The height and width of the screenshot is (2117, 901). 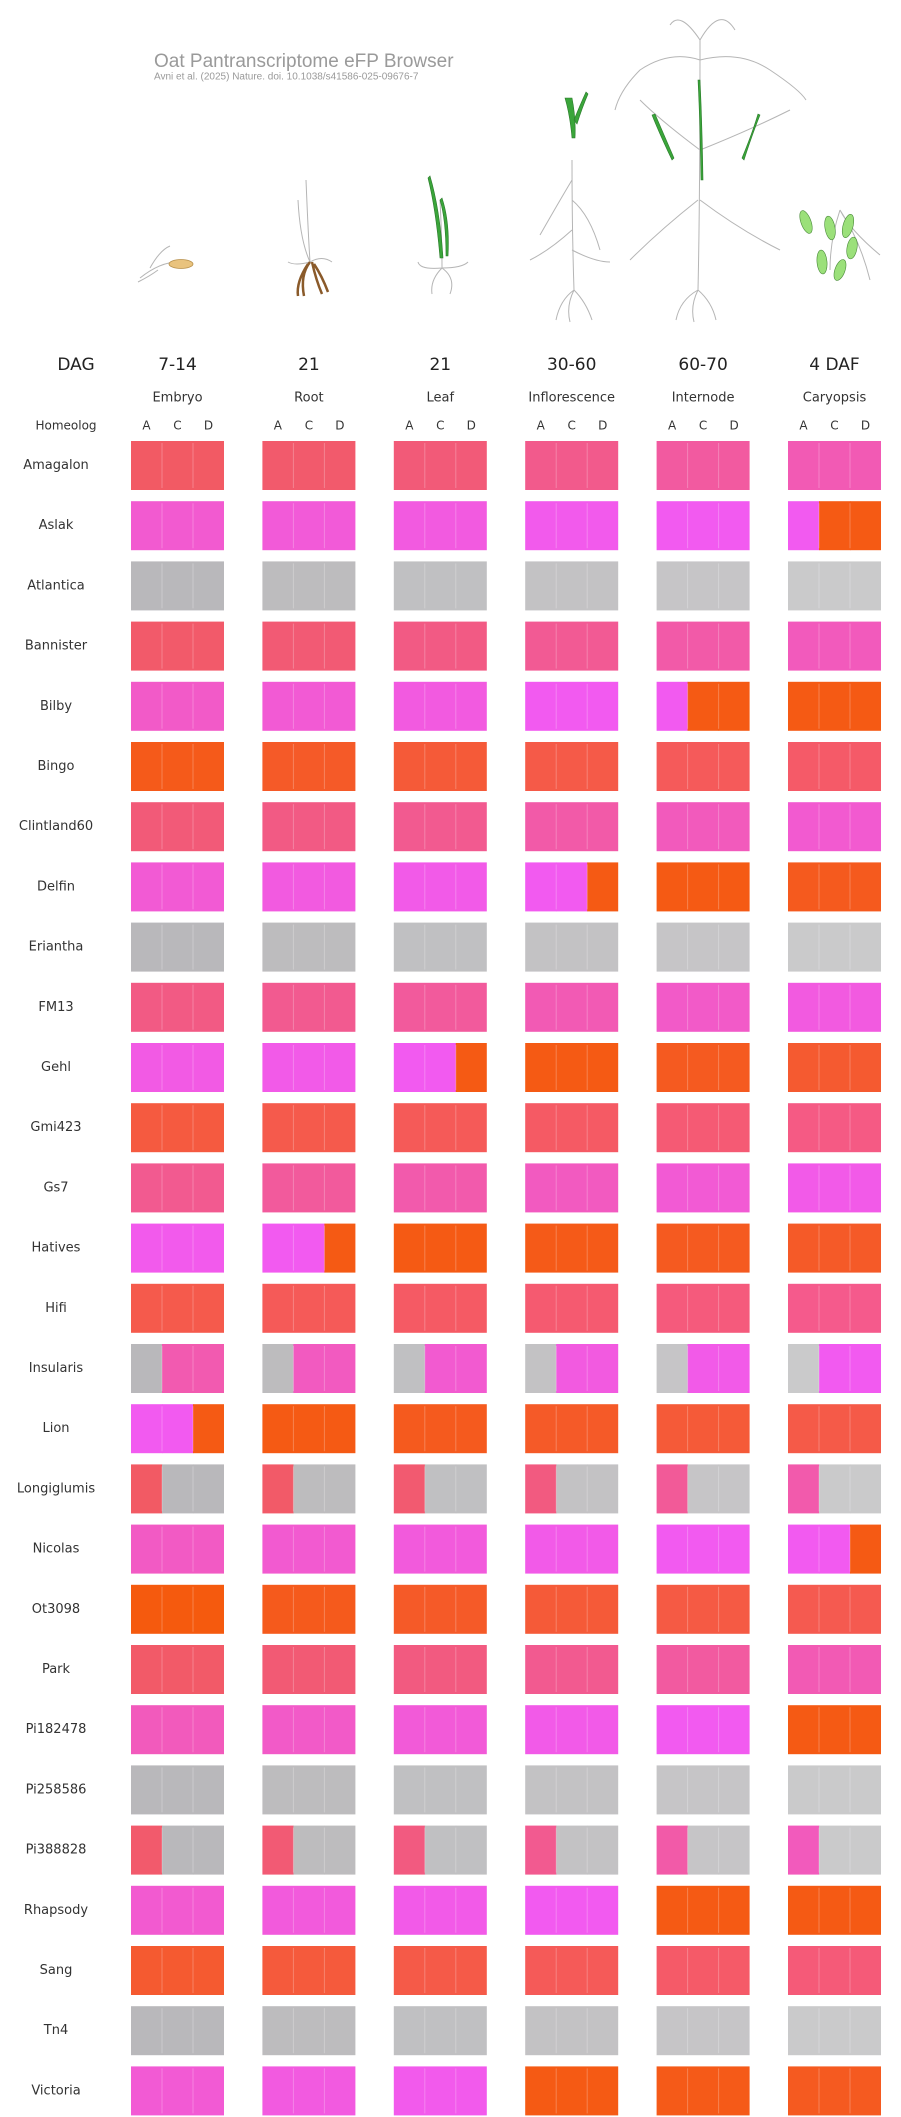 I want to click on tissue-name: Internode, so click(x=703, y=398).